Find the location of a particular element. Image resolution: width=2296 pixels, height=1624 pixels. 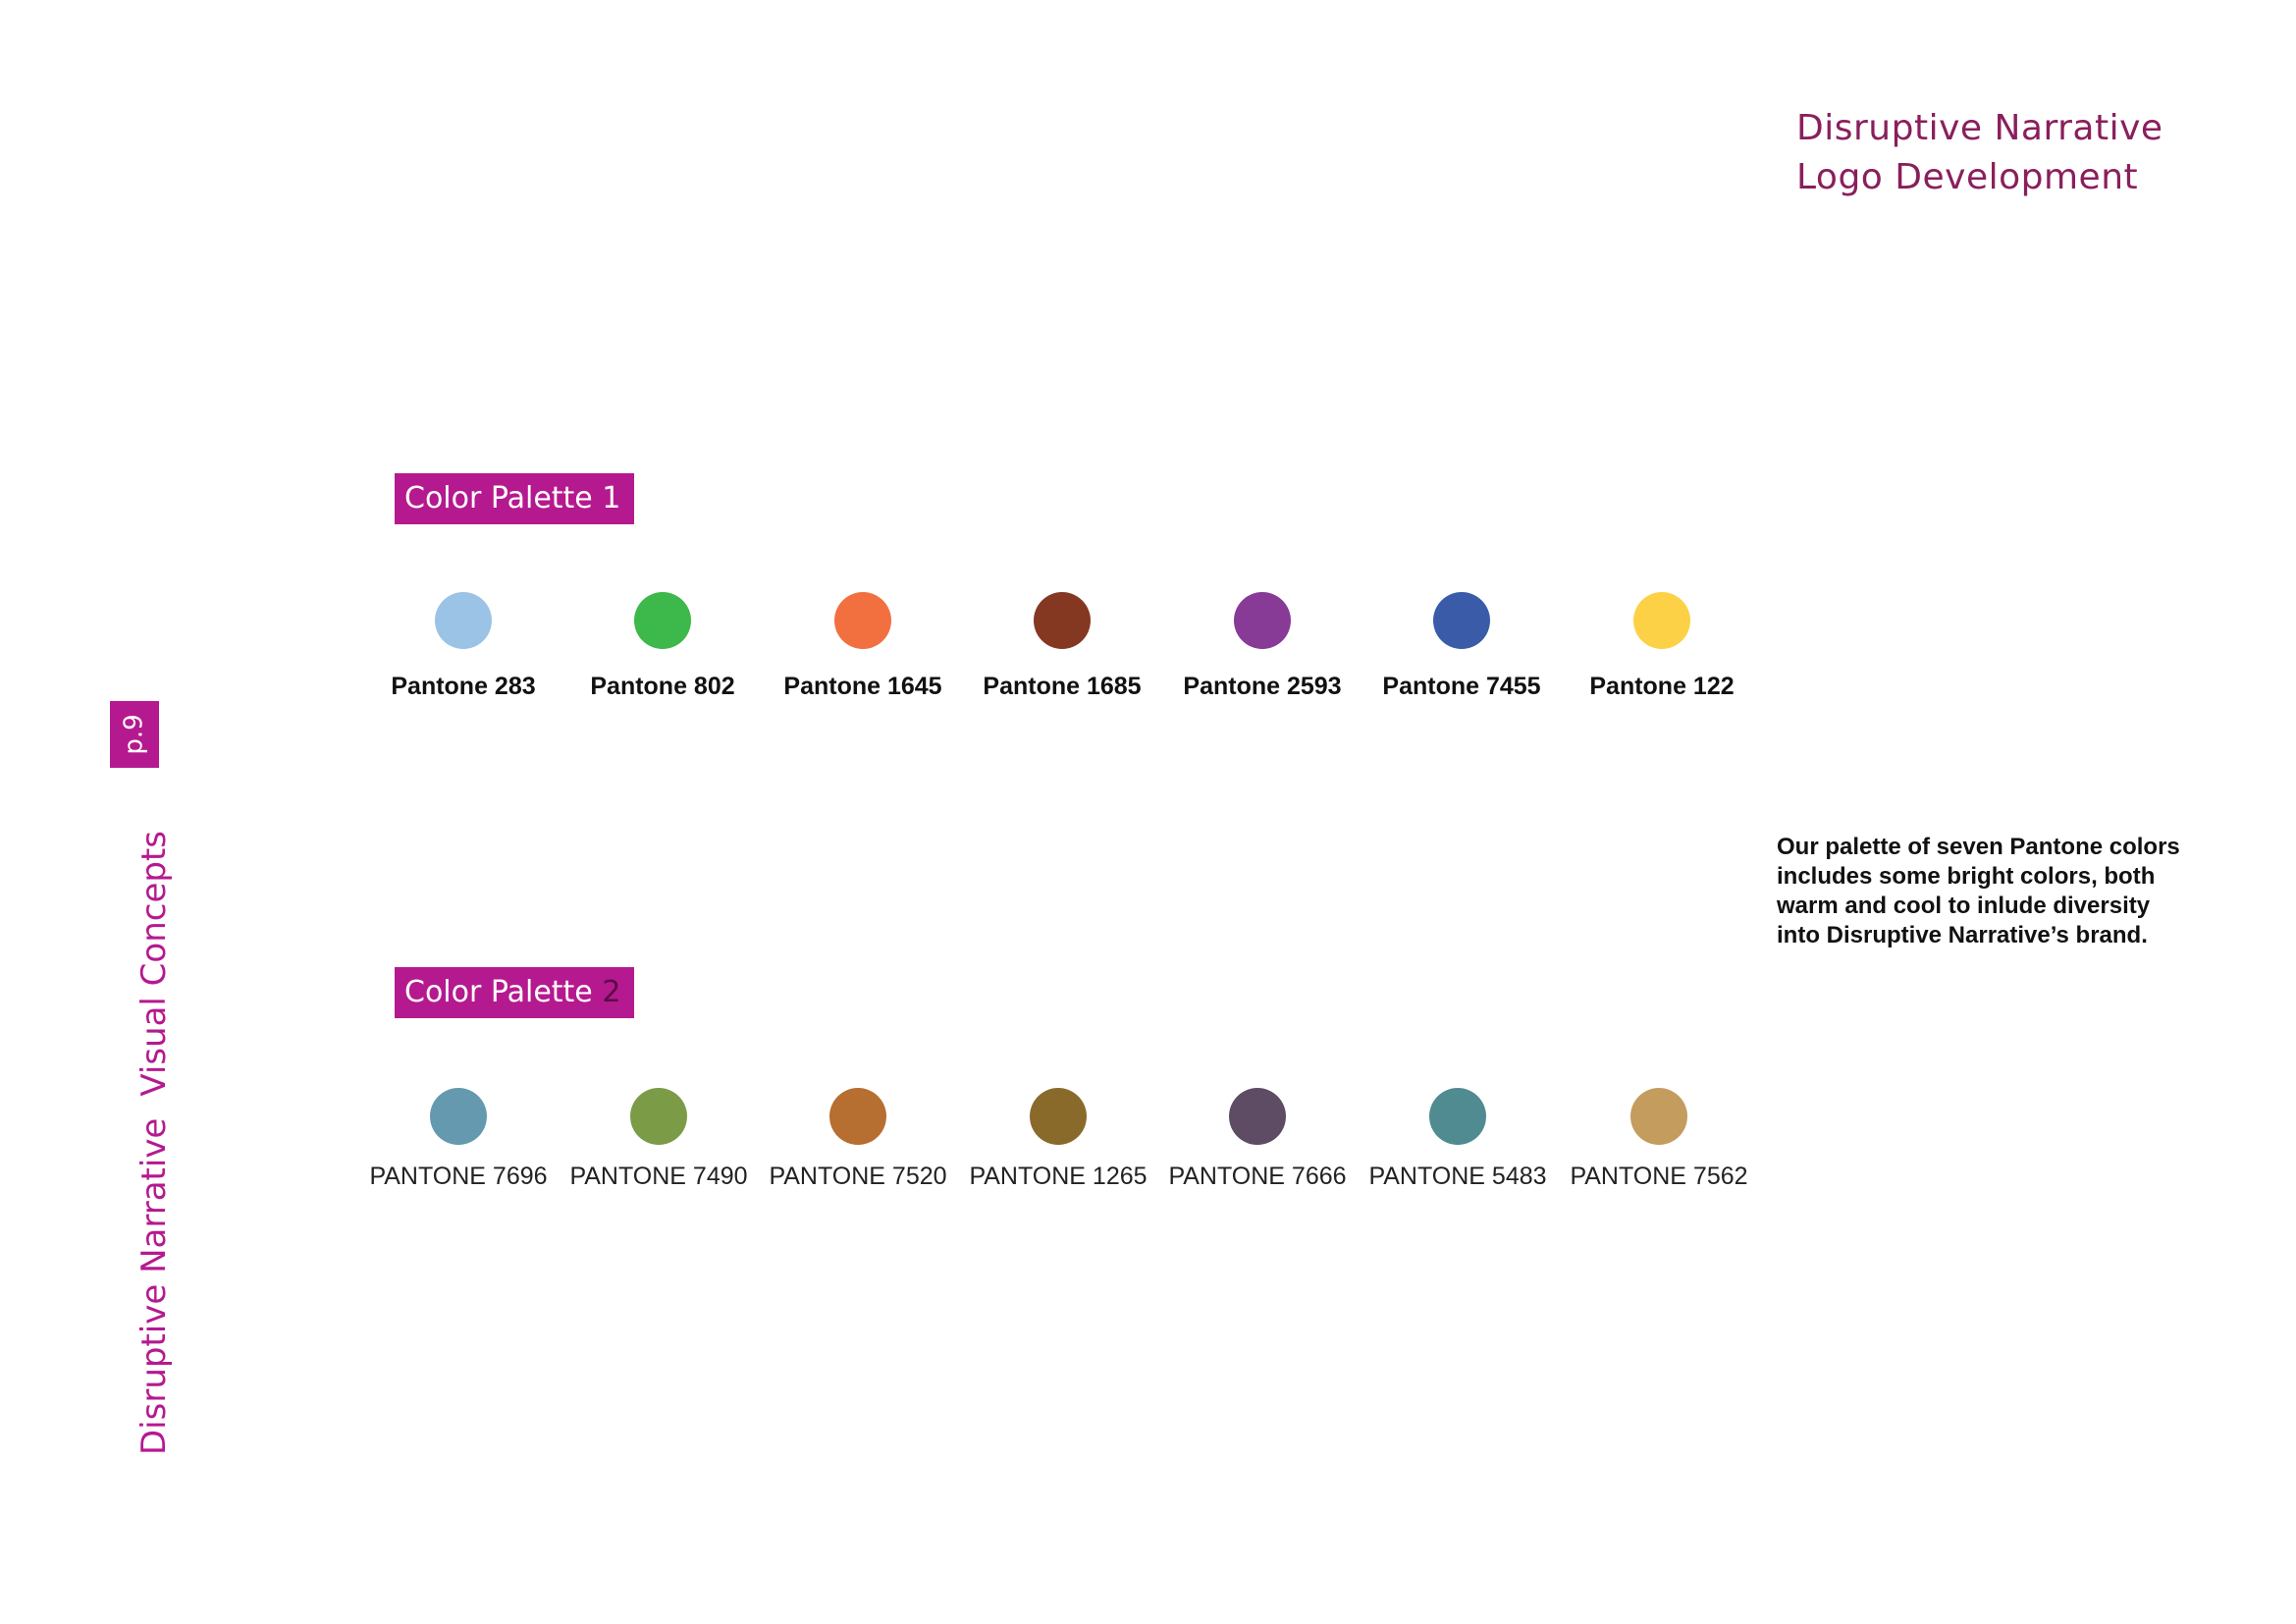

swatch: Pantone 1685 is located at coordinates (1062, 646).